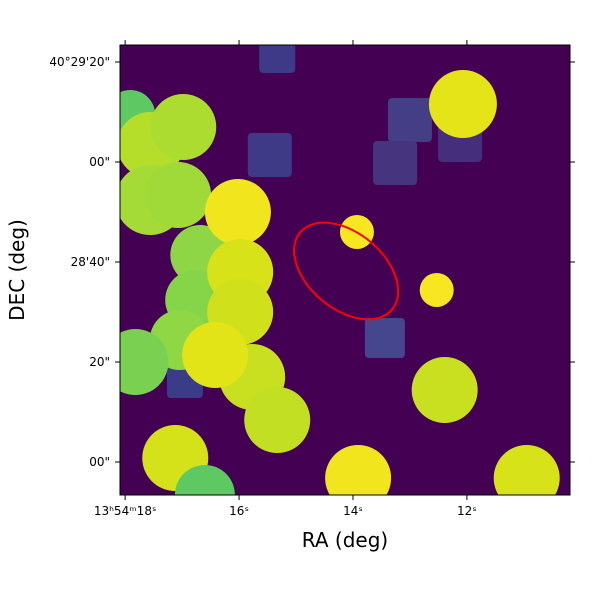 The width and height of the screenshot is (600, 604). What do you see at coordinates (239, 511) in the screenshot?
I see `x-tick-label: 16ˢ` at bounding box center [239, 511].